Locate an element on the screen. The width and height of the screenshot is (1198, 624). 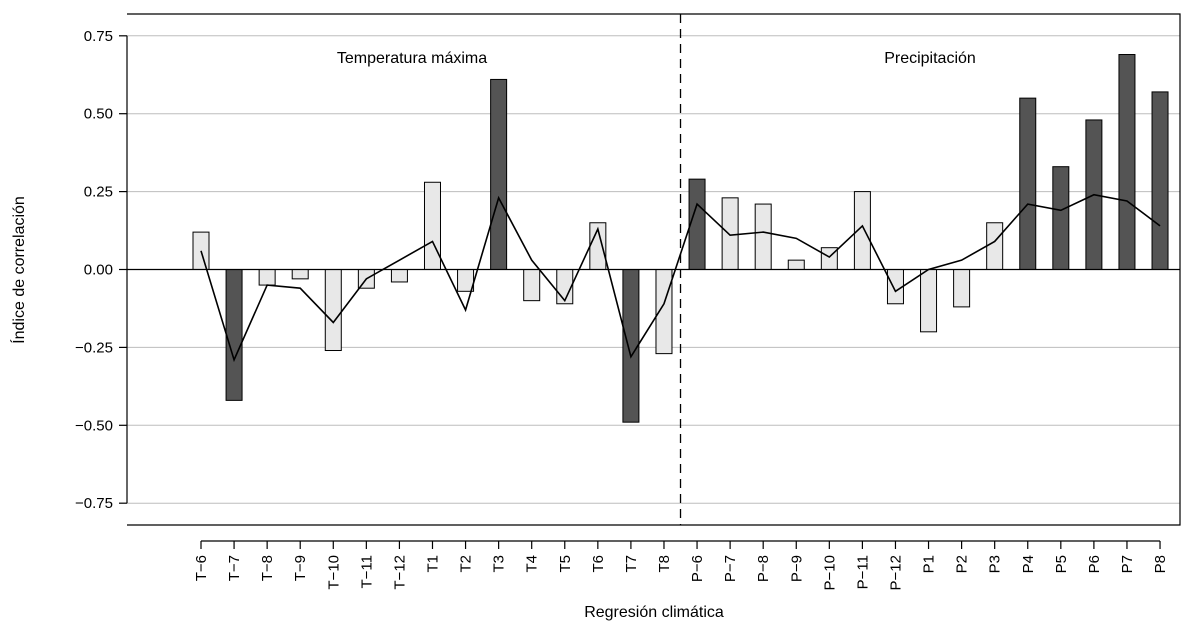
x-tick-label-18: P−9 is located at coordinates (796, 568).